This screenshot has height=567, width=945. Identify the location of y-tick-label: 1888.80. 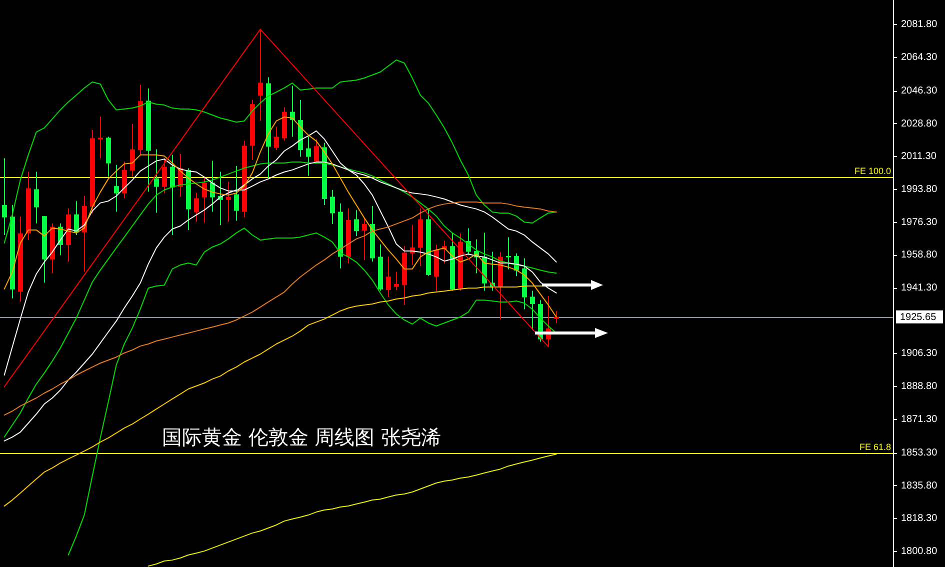
(919, 386).